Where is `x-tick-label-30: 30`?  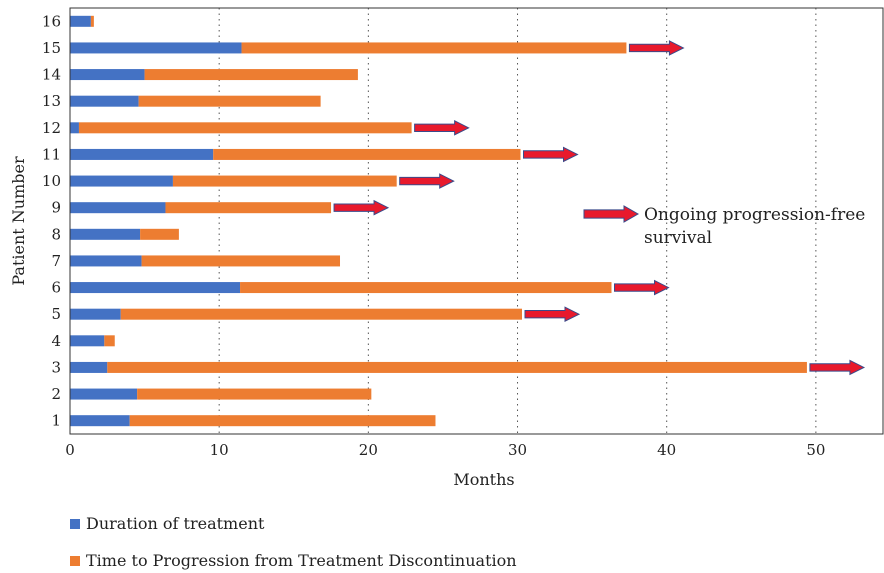 x-tick-label-30: 30 is located at coordinates (517, 450).